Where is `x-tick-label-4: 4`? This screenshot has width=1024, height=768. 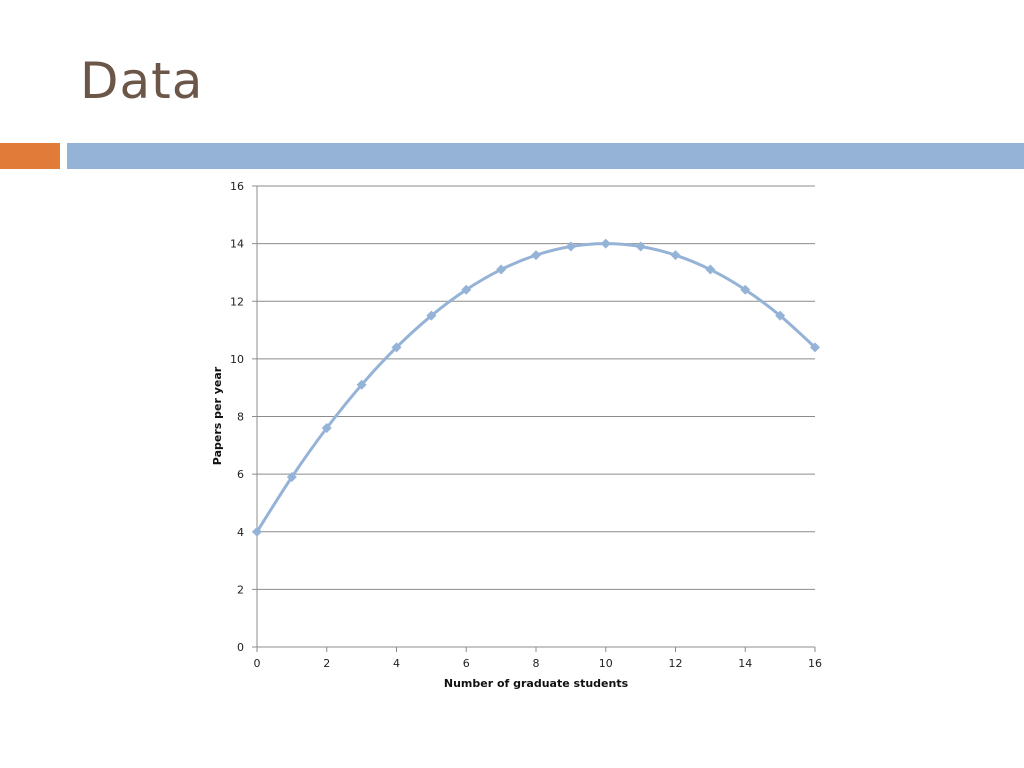
x-tick-label-4: 4 is located at coordinates (396, 663).